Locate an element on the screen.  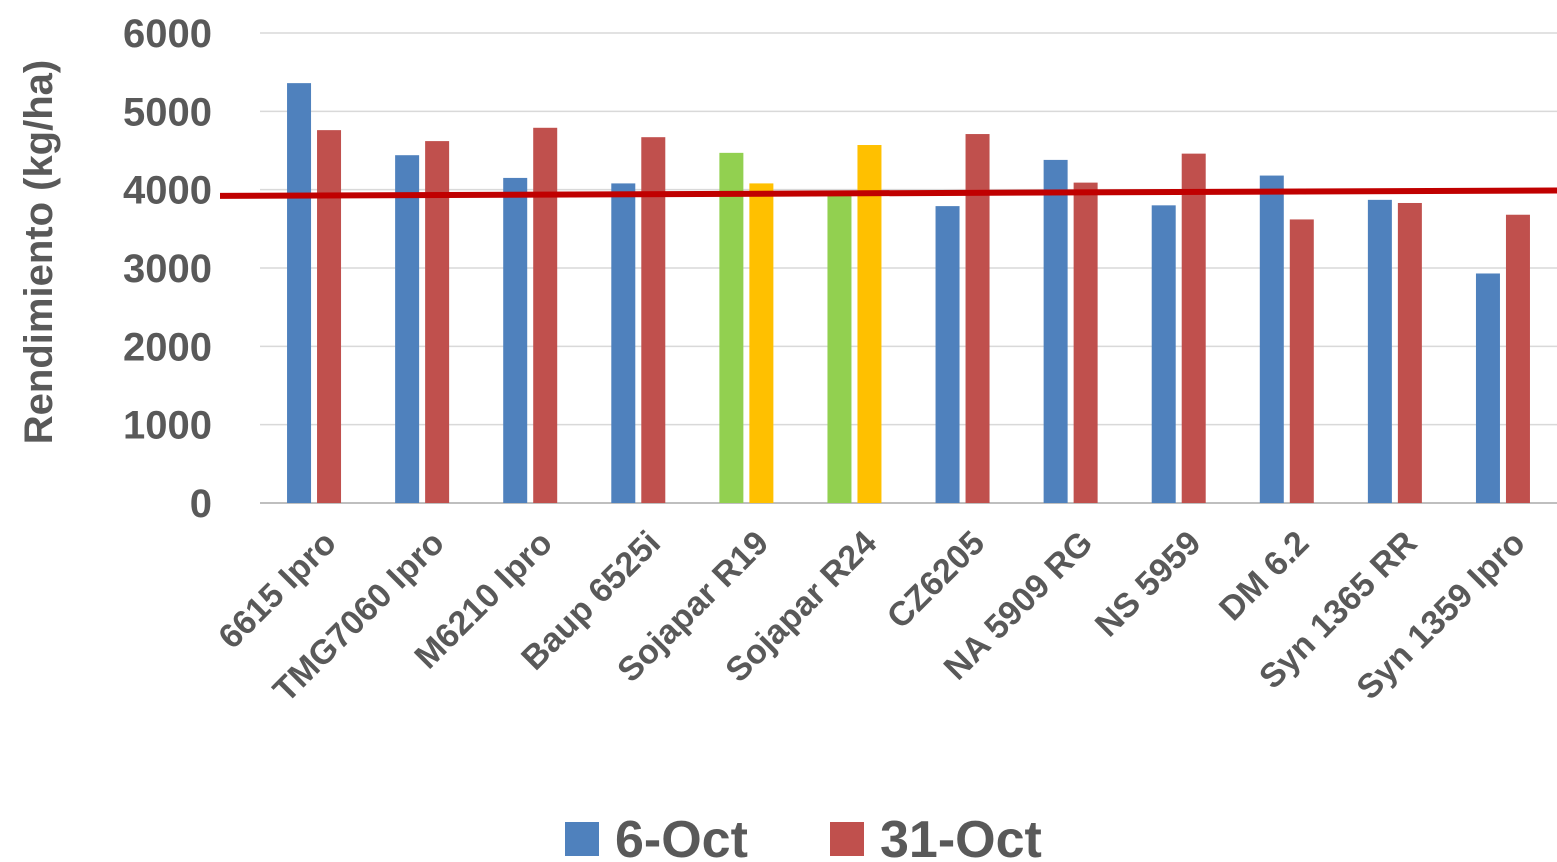
y-tick-label: 4000 is located at coordinates (167, 191).